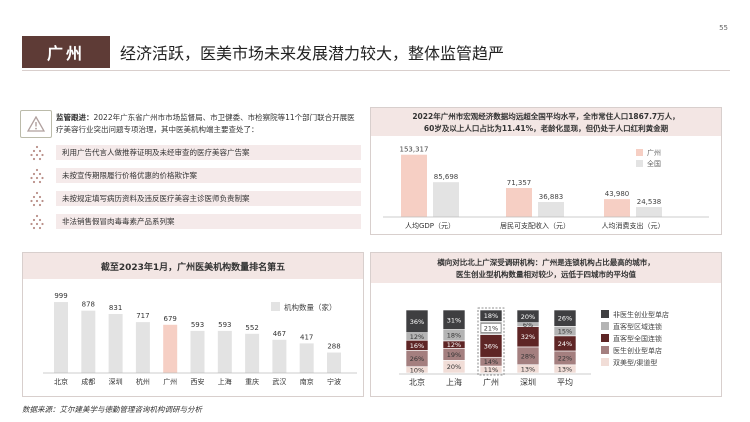 The height and width of the screenshot is (422, 750). What do you see at coordinates (66, 52) in the screenshot?
I see `city-tag: 广州` at bounding box center [66, 52].